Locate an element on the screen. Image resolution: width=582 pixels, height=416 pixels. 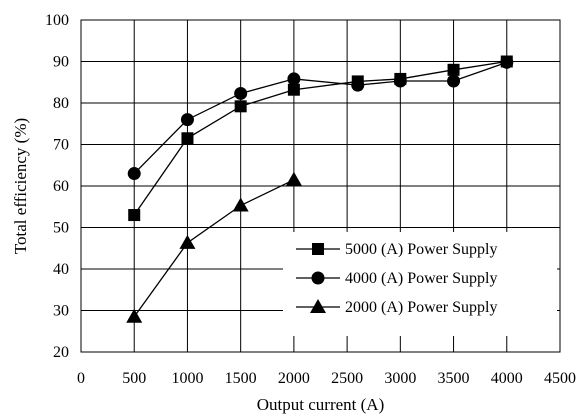
x-tick-label: 3500 is located at coordinates (454, 378).